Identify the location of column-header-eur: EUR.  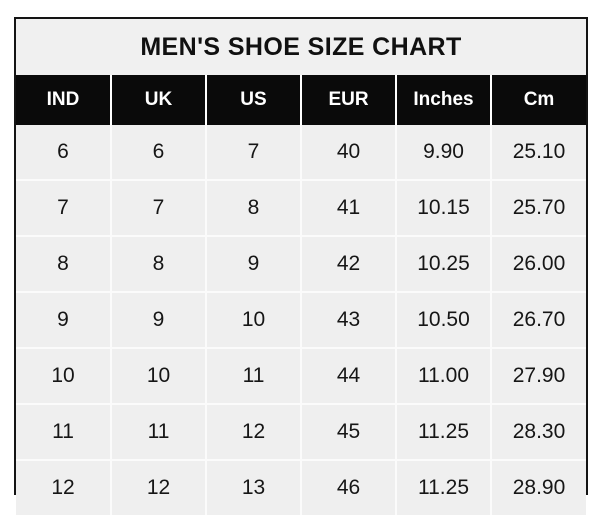
(348, 100).